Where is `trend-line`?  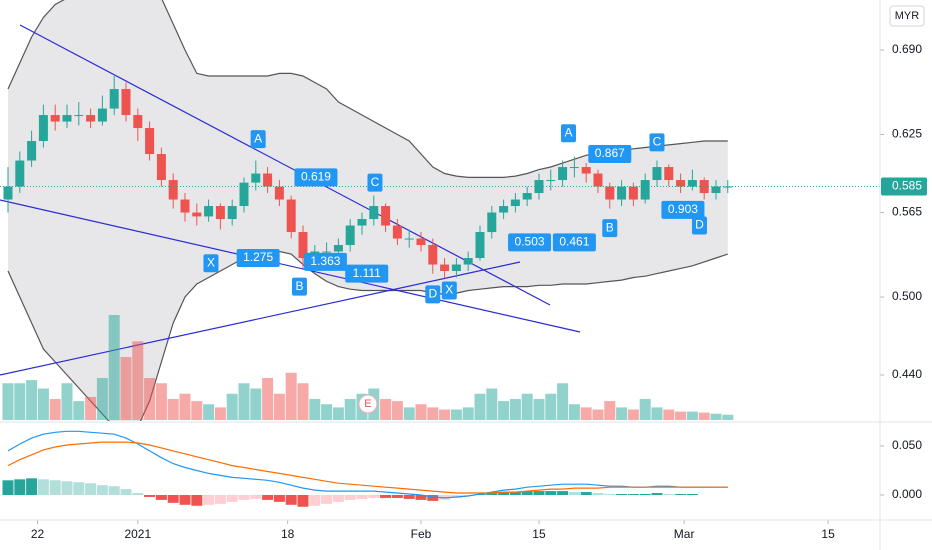
trend-line is located at coordinates (260, 318).